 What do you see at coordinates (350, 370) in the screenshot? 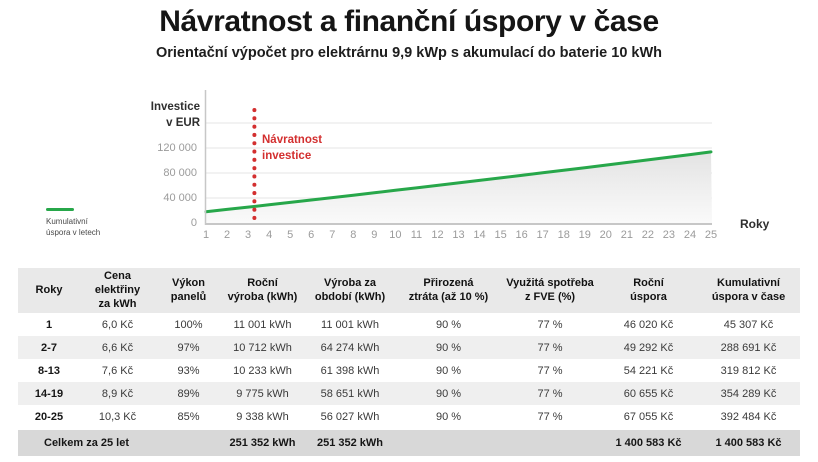
I see `table-cell: 61 398 kWh` at bounding box center [350, 370].